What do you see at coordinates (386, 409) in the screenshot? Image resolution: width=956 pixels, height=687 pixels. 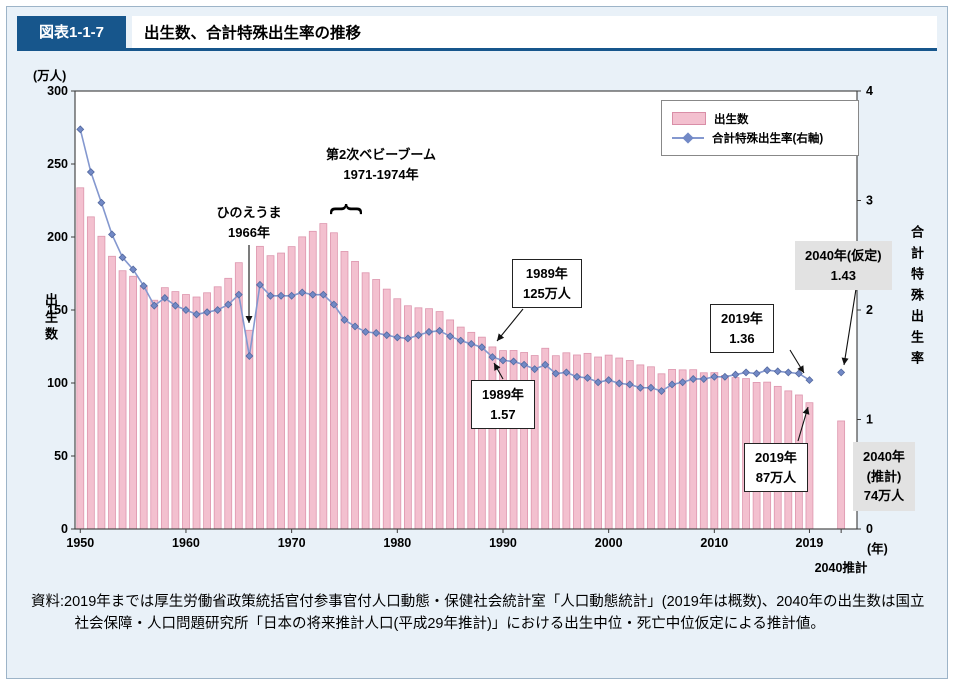 I see `bar-1979` at bounding box center [386, 409].